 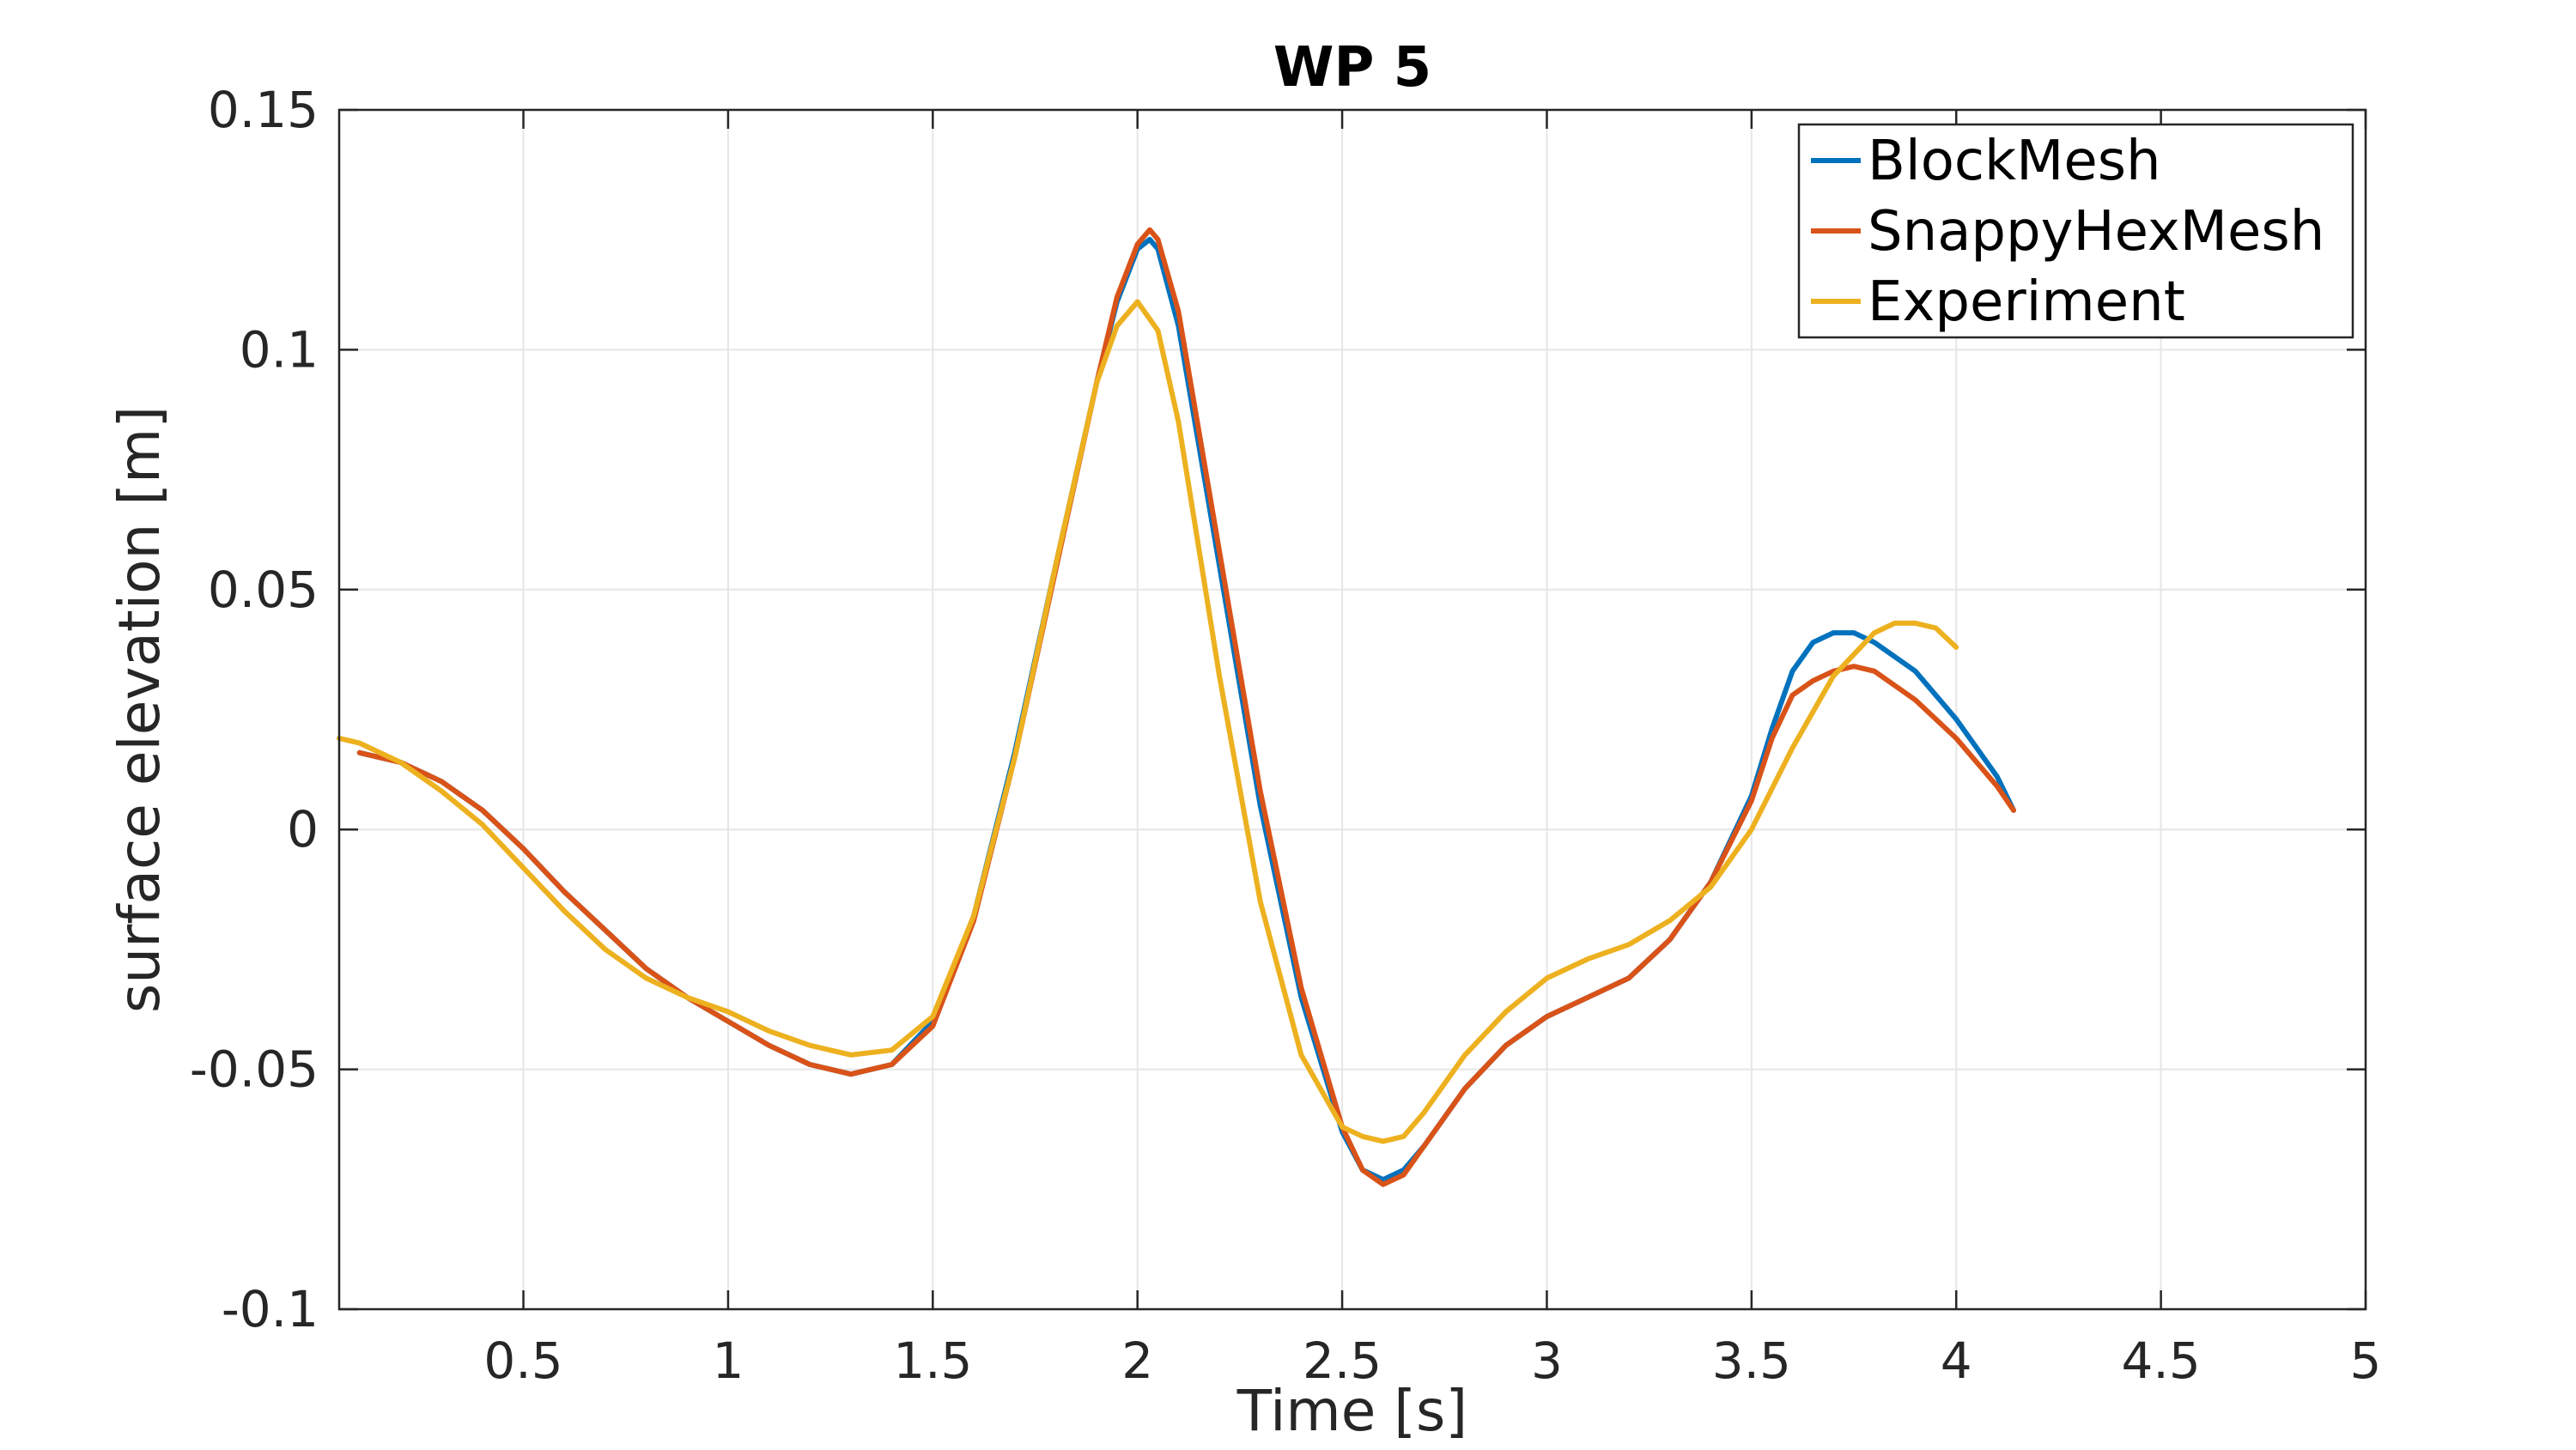 What do you see at coordinates (270, 1309) in the screenshot?
I see `y-tick-label: -0.1` at bounding box center [270, 1309].